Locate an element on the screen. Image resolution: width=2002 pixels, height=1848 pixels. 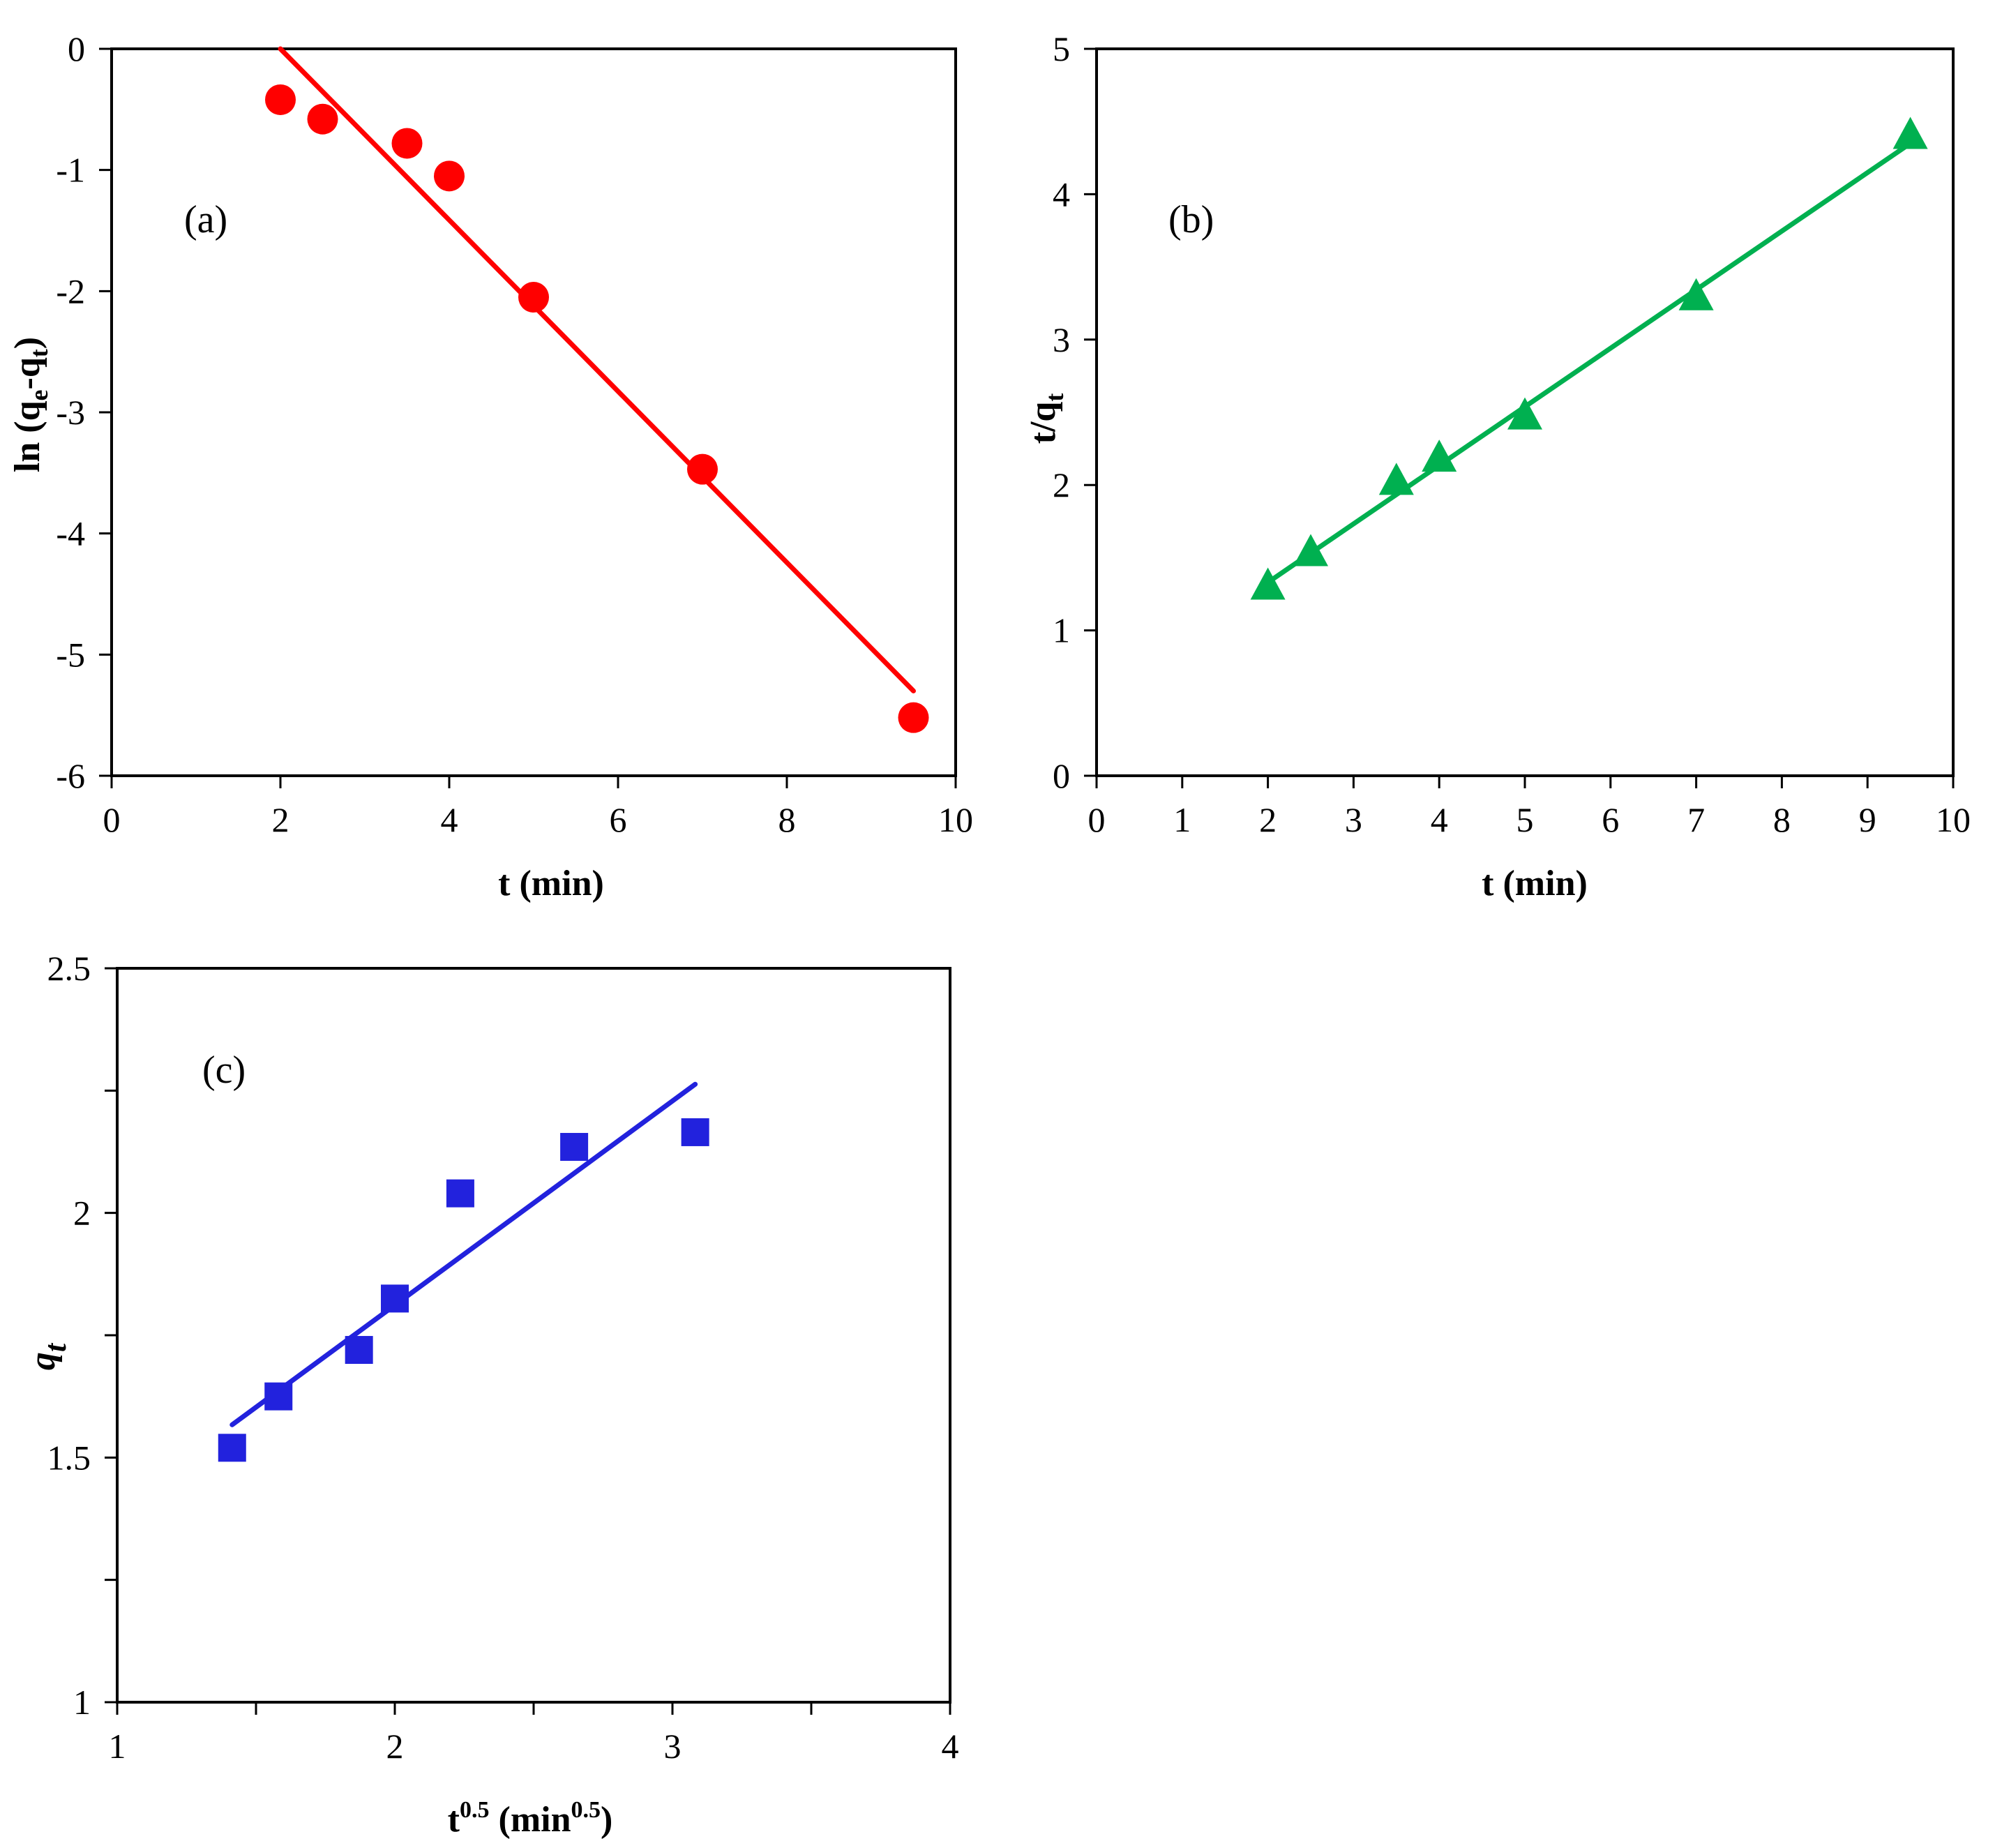
panel-a-x-tick-label: 4 is located at coordinates (449, 819).